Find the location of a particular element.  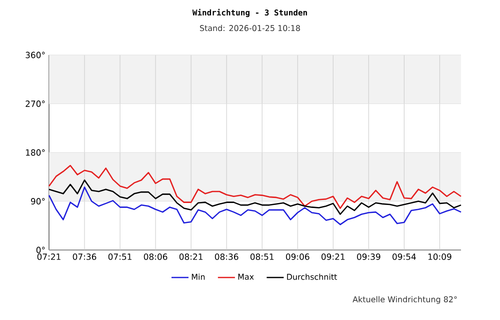

y-tick-label: 0° is located at coordinates (40, 250).